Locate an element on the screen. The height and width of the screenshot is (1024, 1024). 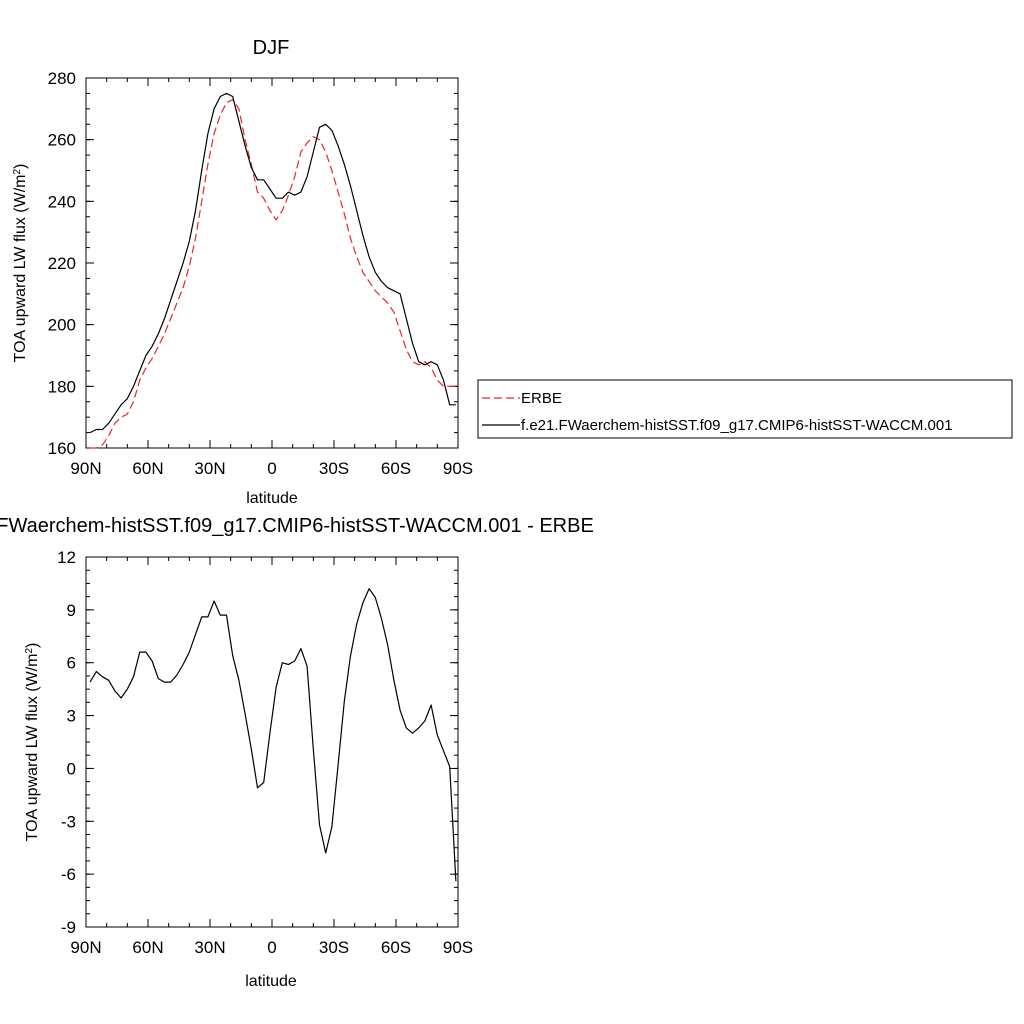
bottom-series-line-difference is located at coordinates (273, 735).